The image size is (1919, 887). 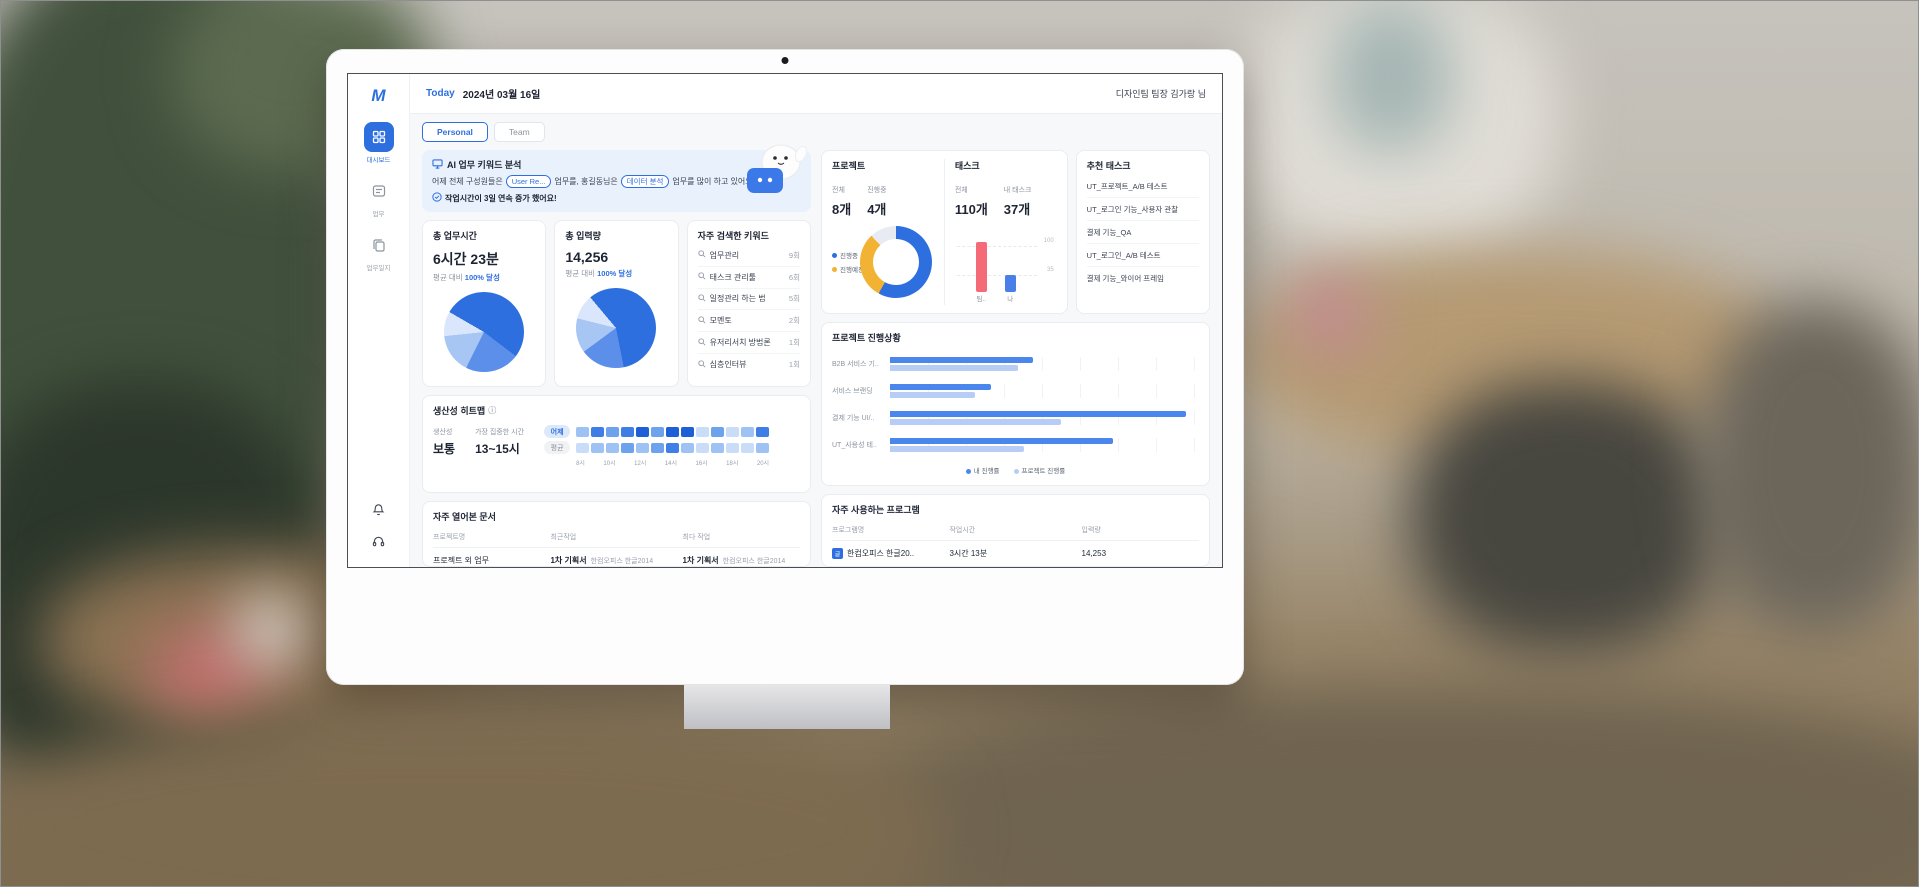 I want to click on heatmap-axis-label: 20시, so click(x=763, y=464).